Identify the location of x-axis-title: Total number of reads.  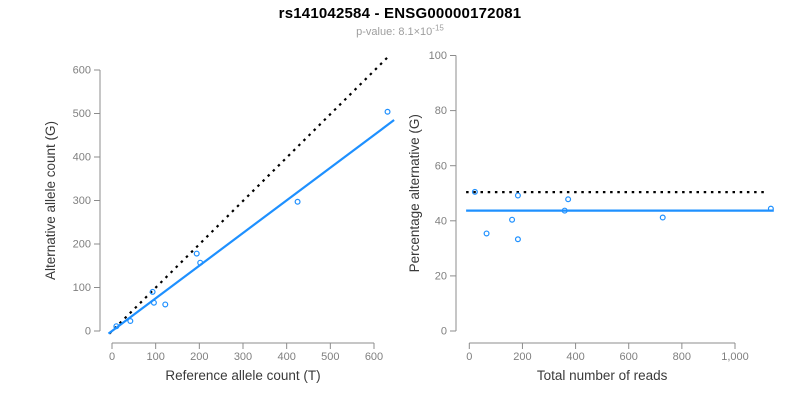
(602, 375).